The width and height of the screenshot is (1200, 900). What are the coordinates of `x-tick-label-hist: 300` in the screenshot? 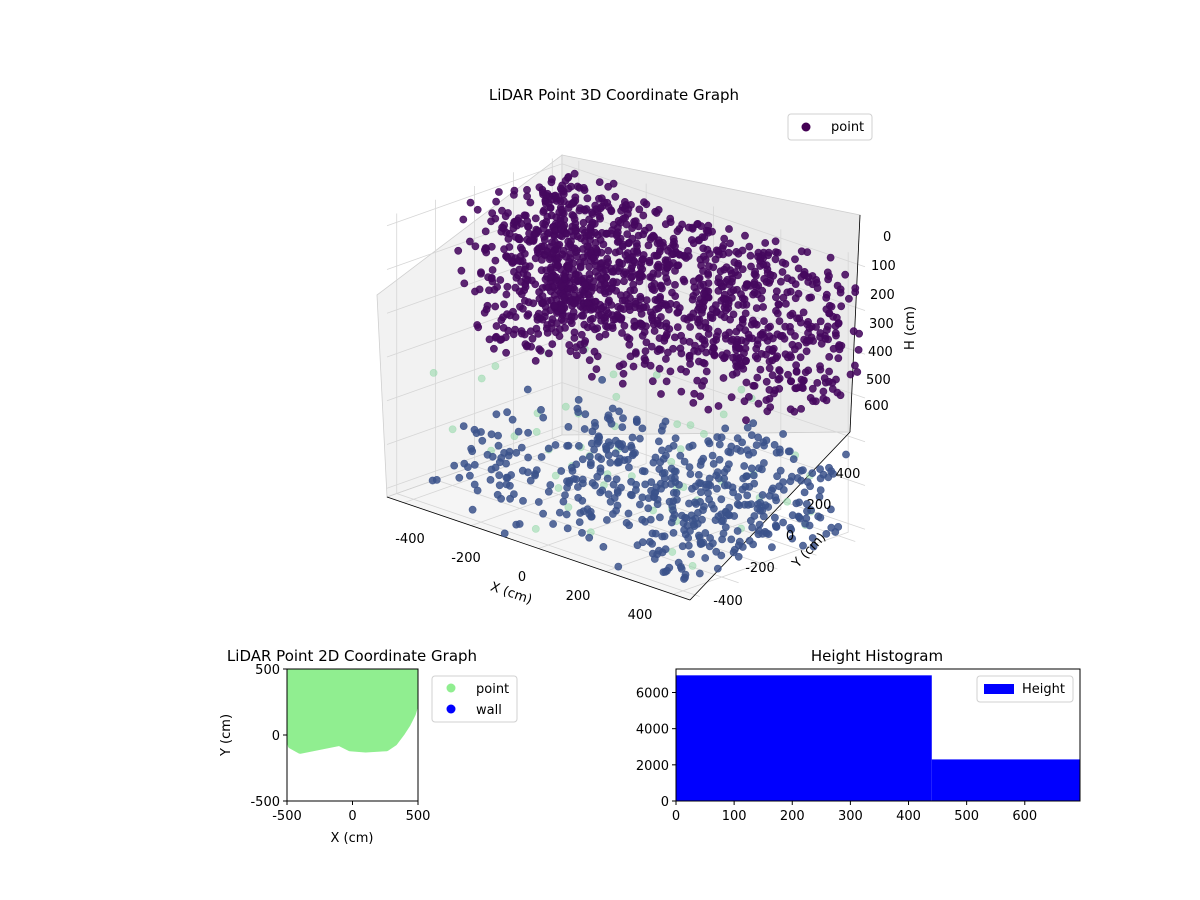 It's located at (850, 816).